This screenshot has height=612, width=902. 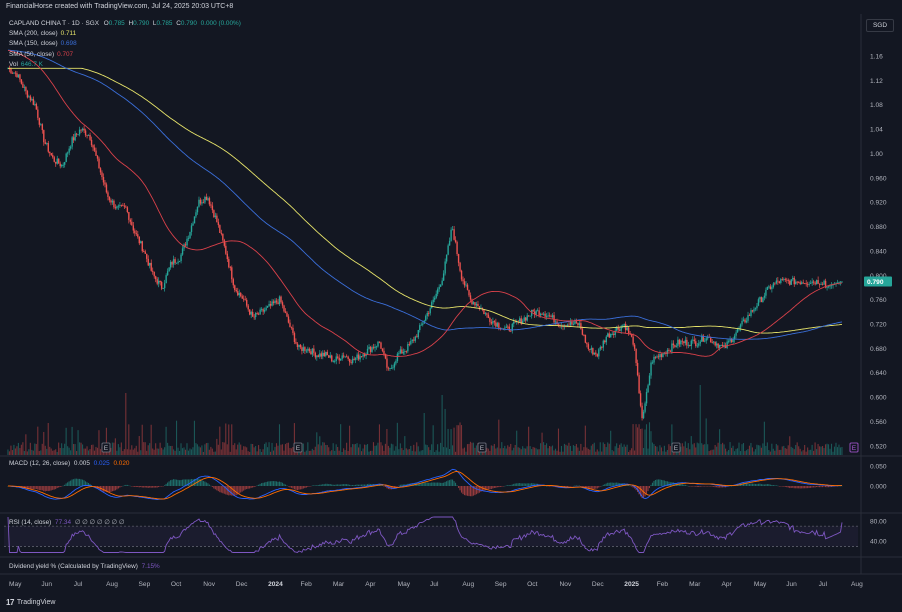 What do you see at coordinates (43, 44) in the screenshot?
I see `sma150-legend: SMA (150, close) 0.698` at bounding box center [43, 44].